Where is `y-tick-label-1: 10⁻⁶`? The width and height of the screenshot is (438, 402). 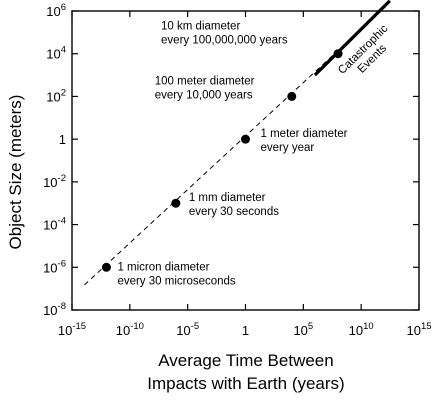
y-tick-label-1: 10⁻⁶ is located at coordinates (54, 266).